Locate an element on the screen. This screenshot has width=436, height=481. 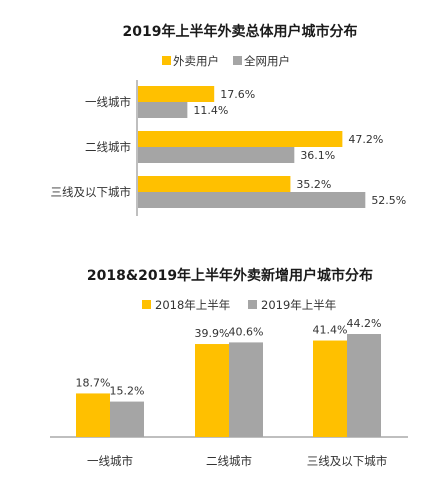
chart1-legend: 外卖用户 全网用户 is located at coordinates (226, 61).